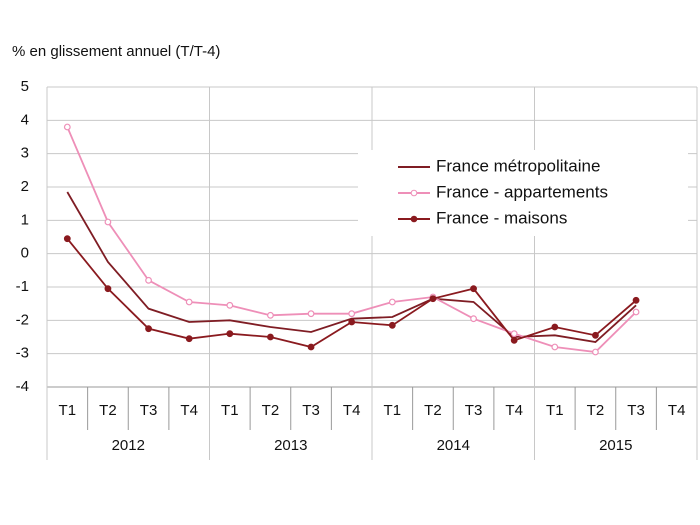  Describe the element at coordinates (453, 445) in the screenshot. I see `group-label: 2014` at that location.